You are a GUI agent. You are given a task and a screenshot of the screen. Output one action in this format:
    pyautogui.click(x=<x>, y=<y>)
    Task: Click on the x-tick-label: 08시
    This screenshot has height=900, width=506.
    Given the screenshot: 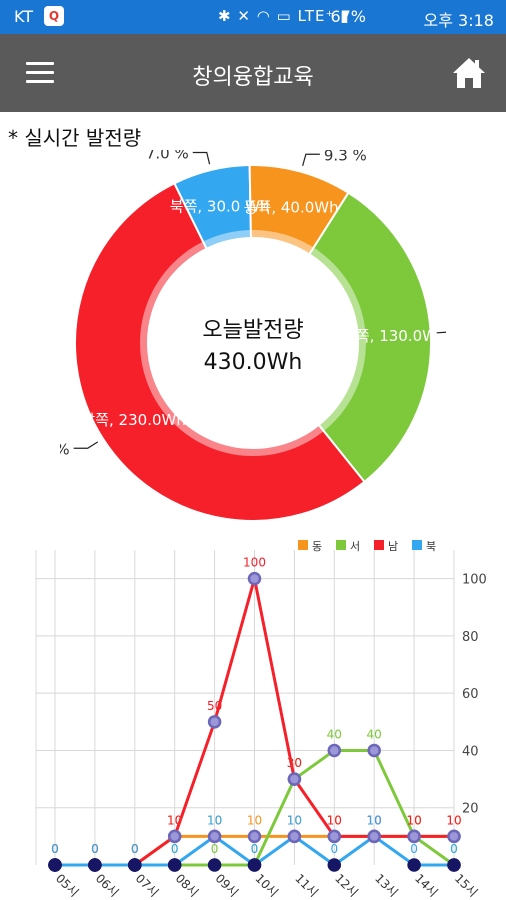 What is the action you would take?
    pyautogui.click(x=187, y=885)
    